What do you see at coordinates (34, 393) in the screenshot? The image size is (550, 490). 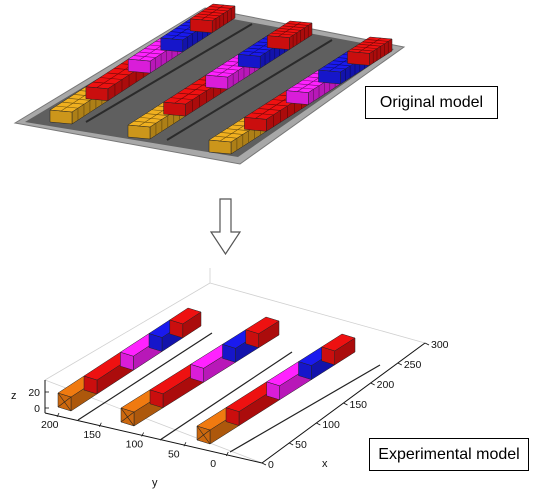 I see `z-tick-label: 20` at bounding box center [34, 393].